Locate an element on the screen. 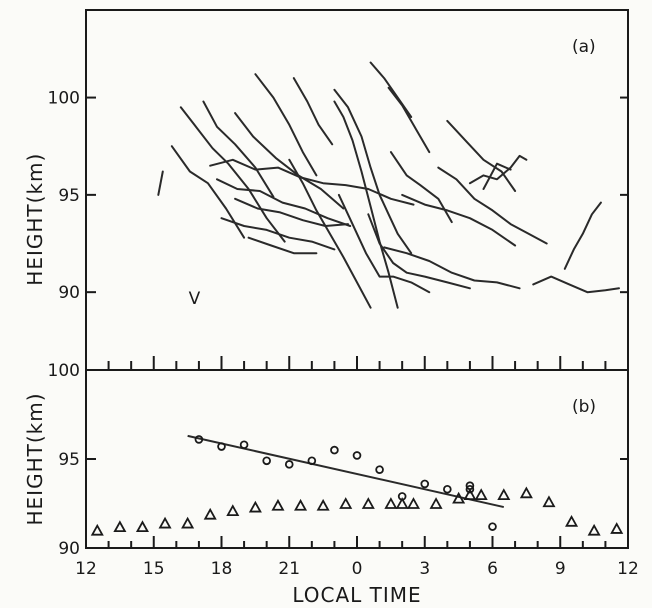 The width and height of the screenshot is (652, 608). panel-a-label: (a) is located at coordinates (584, 47).